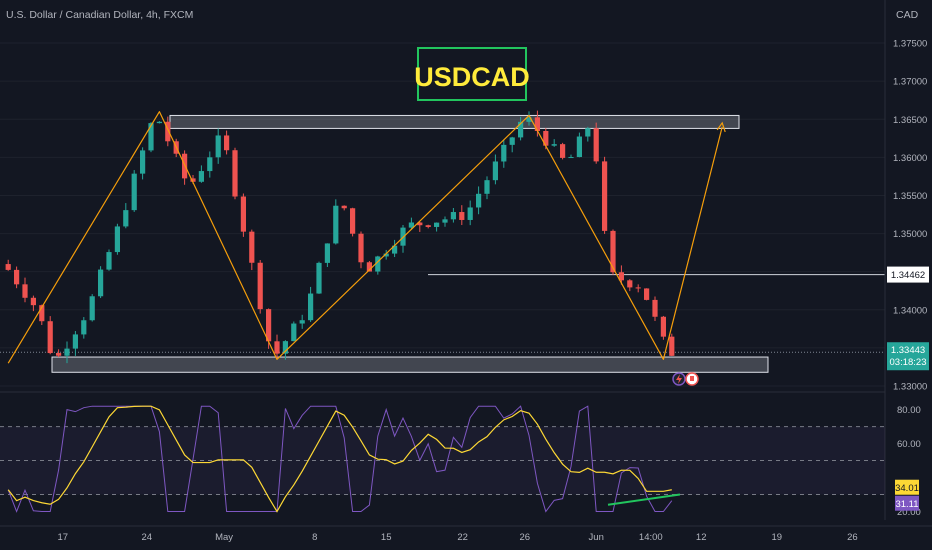 Image resolution: width=932 pixels, height=550 pixels. Describe the element at coordinates (63, 537) in the screenshot. I see `time-tick-label: 17` at that location.